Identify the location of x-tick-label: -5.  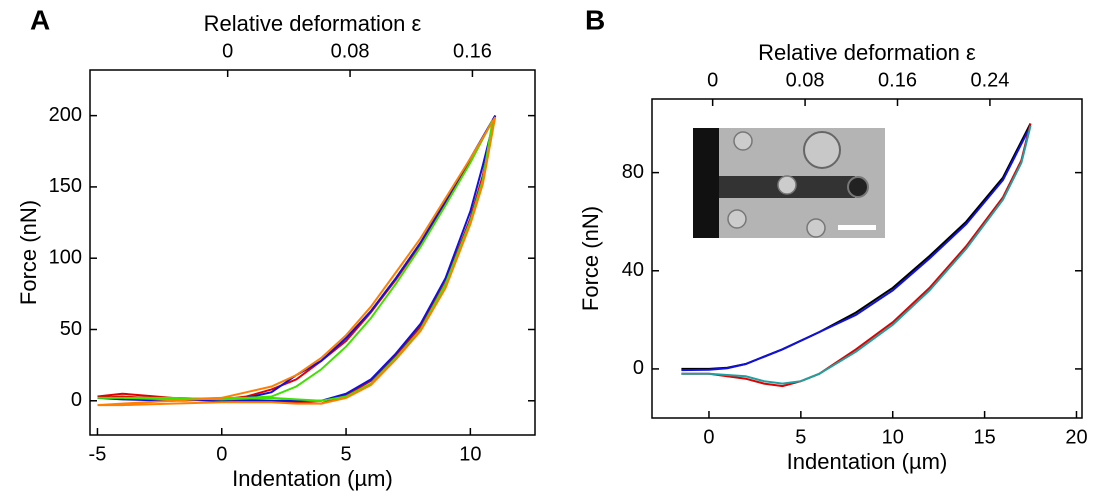
(98, 454).